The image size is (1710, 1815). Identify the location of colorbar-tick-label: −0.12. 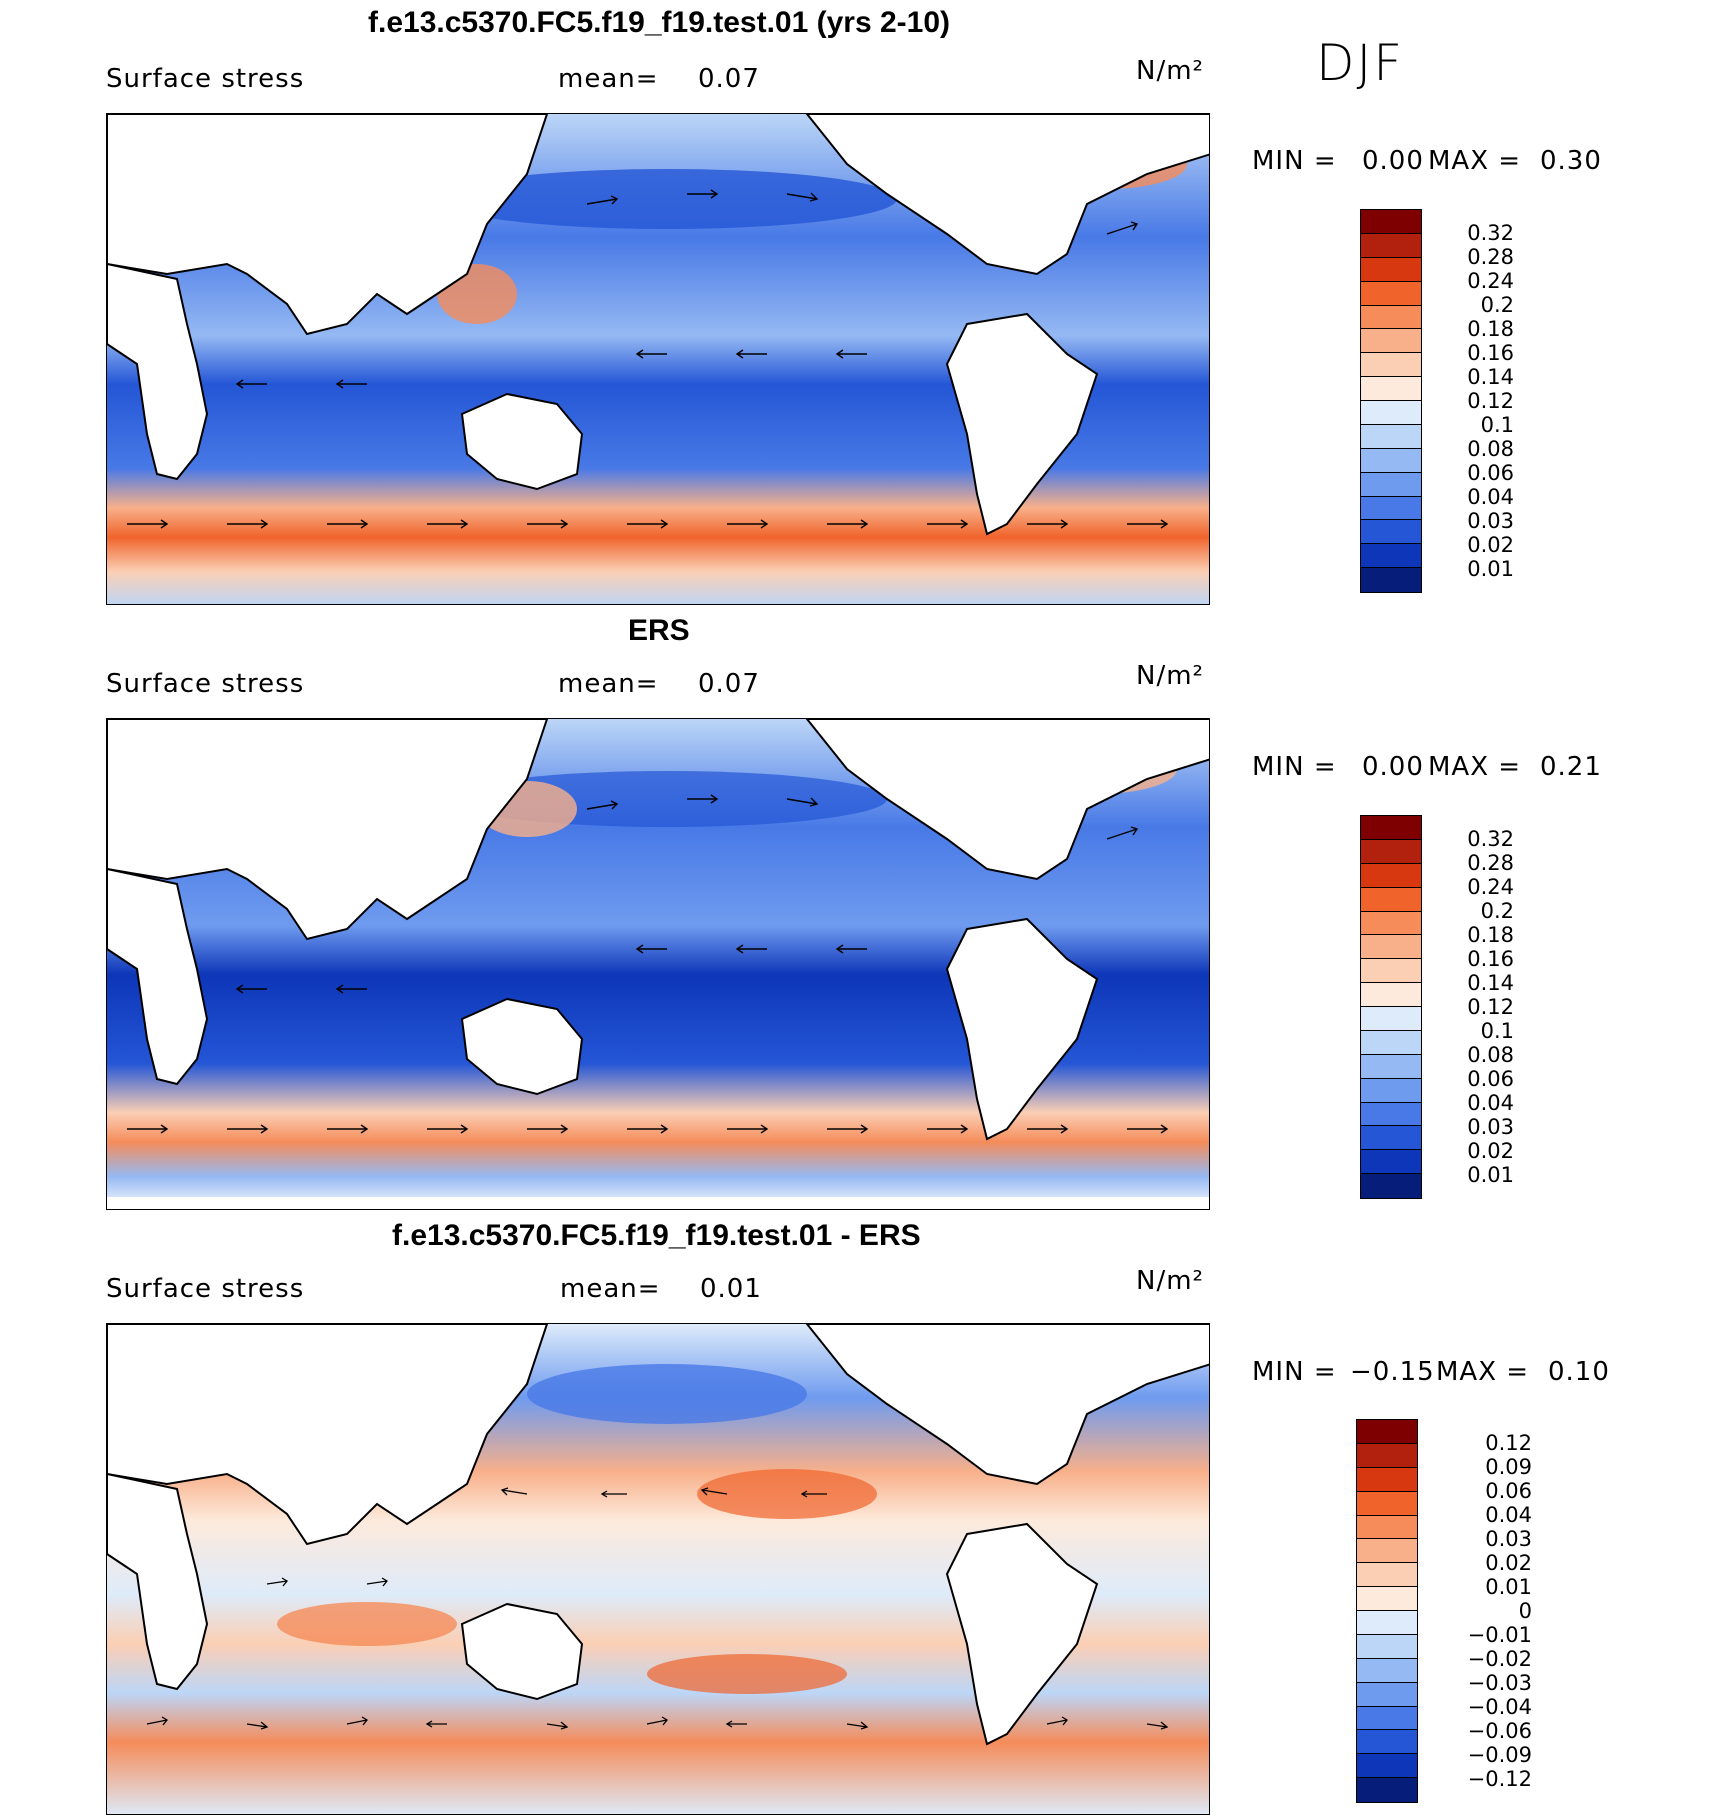
(1499, 1779).